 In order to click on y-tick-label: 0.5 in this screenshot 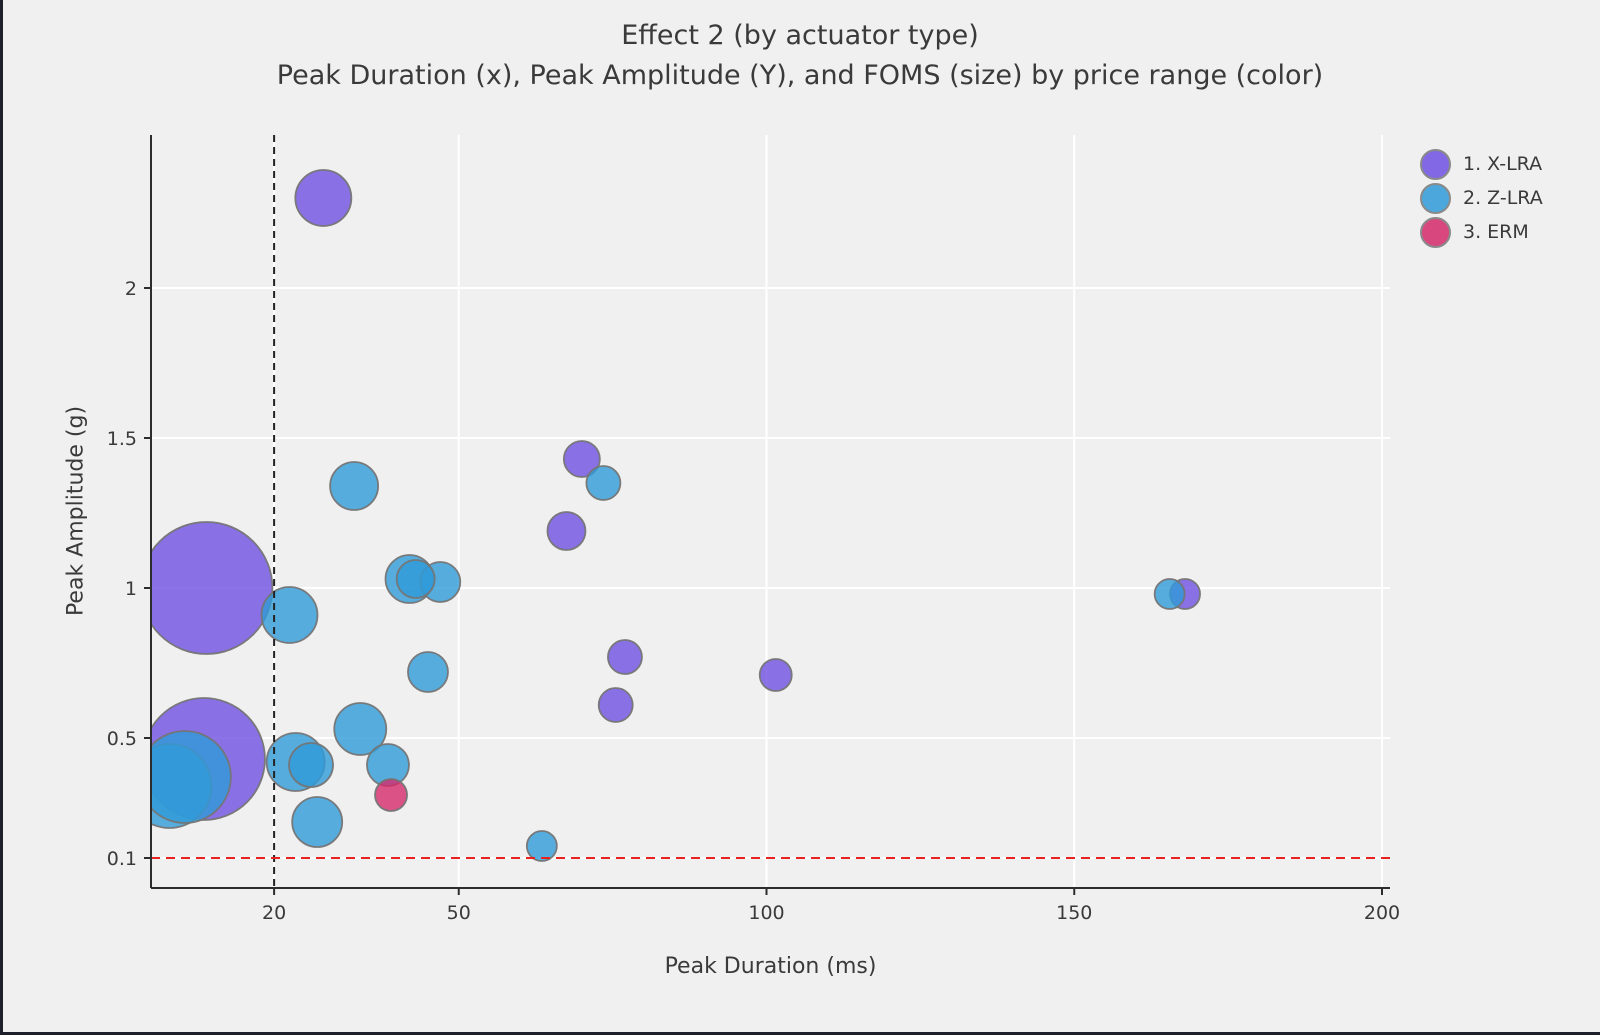, I will do `click(122, 739)`.